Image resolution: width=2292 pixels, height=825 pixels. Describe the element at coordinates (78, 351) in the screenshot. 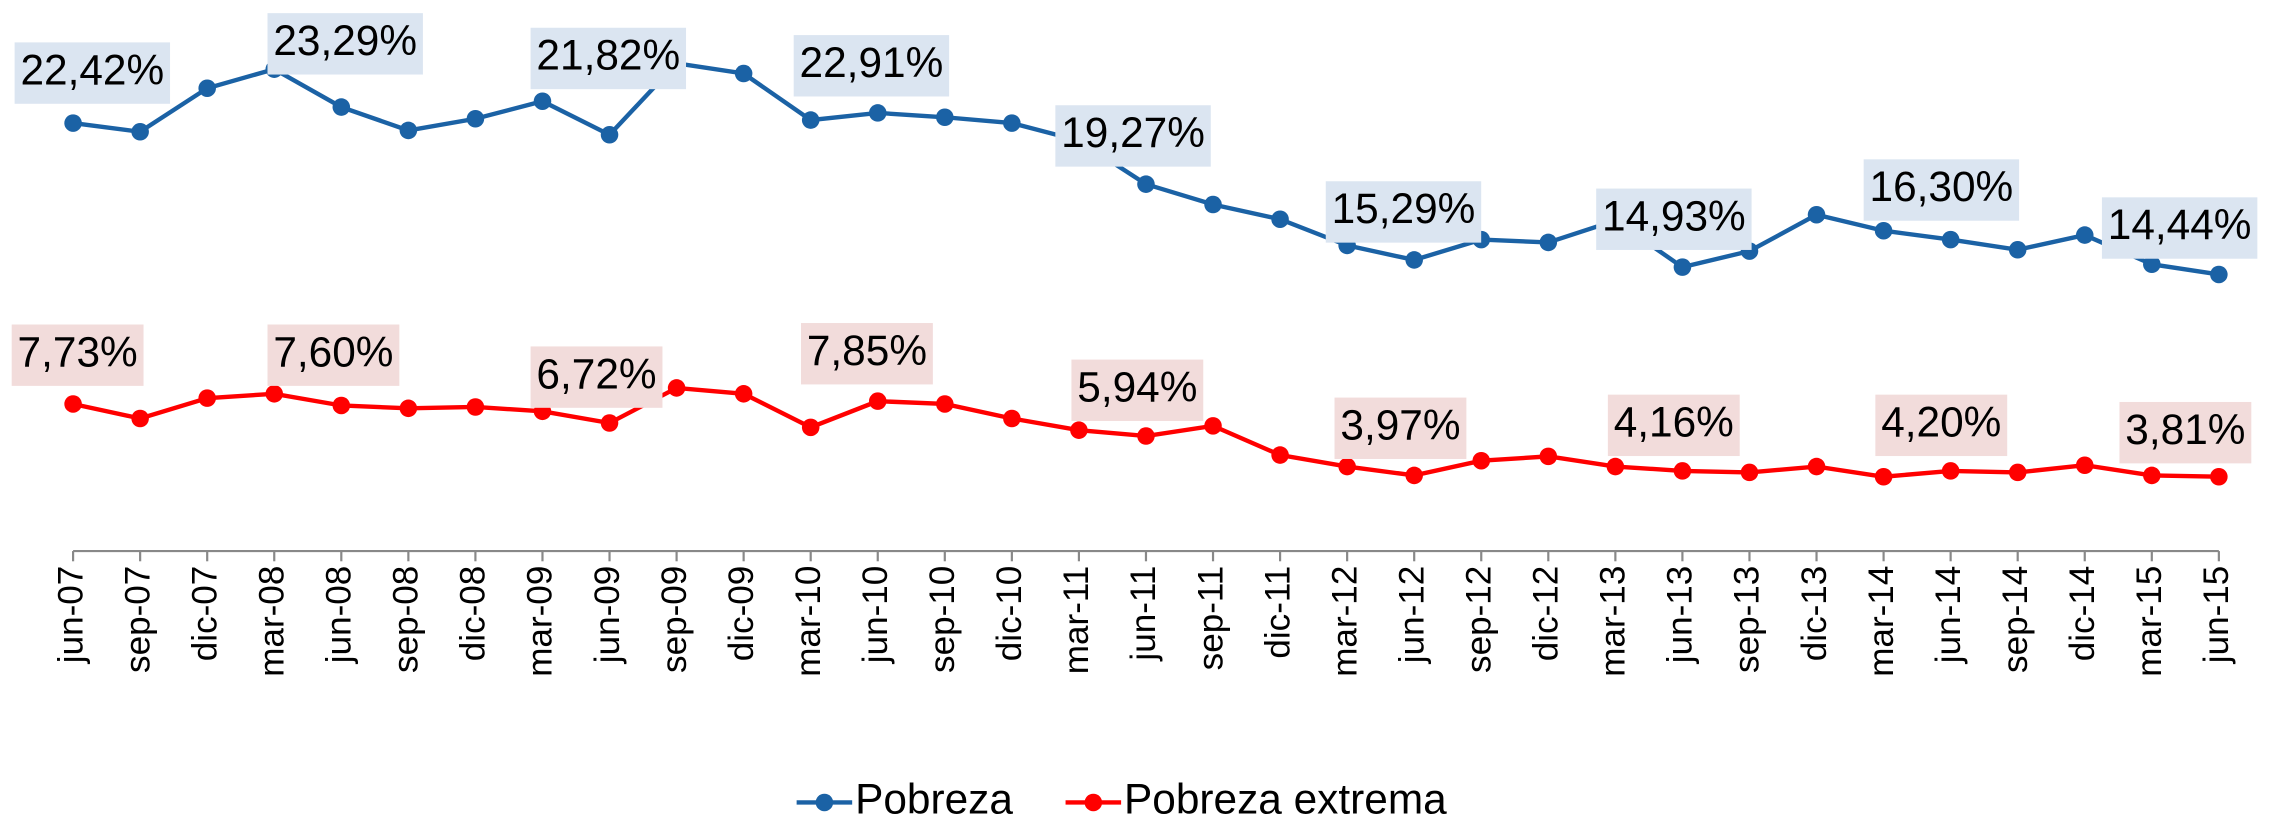

I see `data-label: 7,73%` at that location.